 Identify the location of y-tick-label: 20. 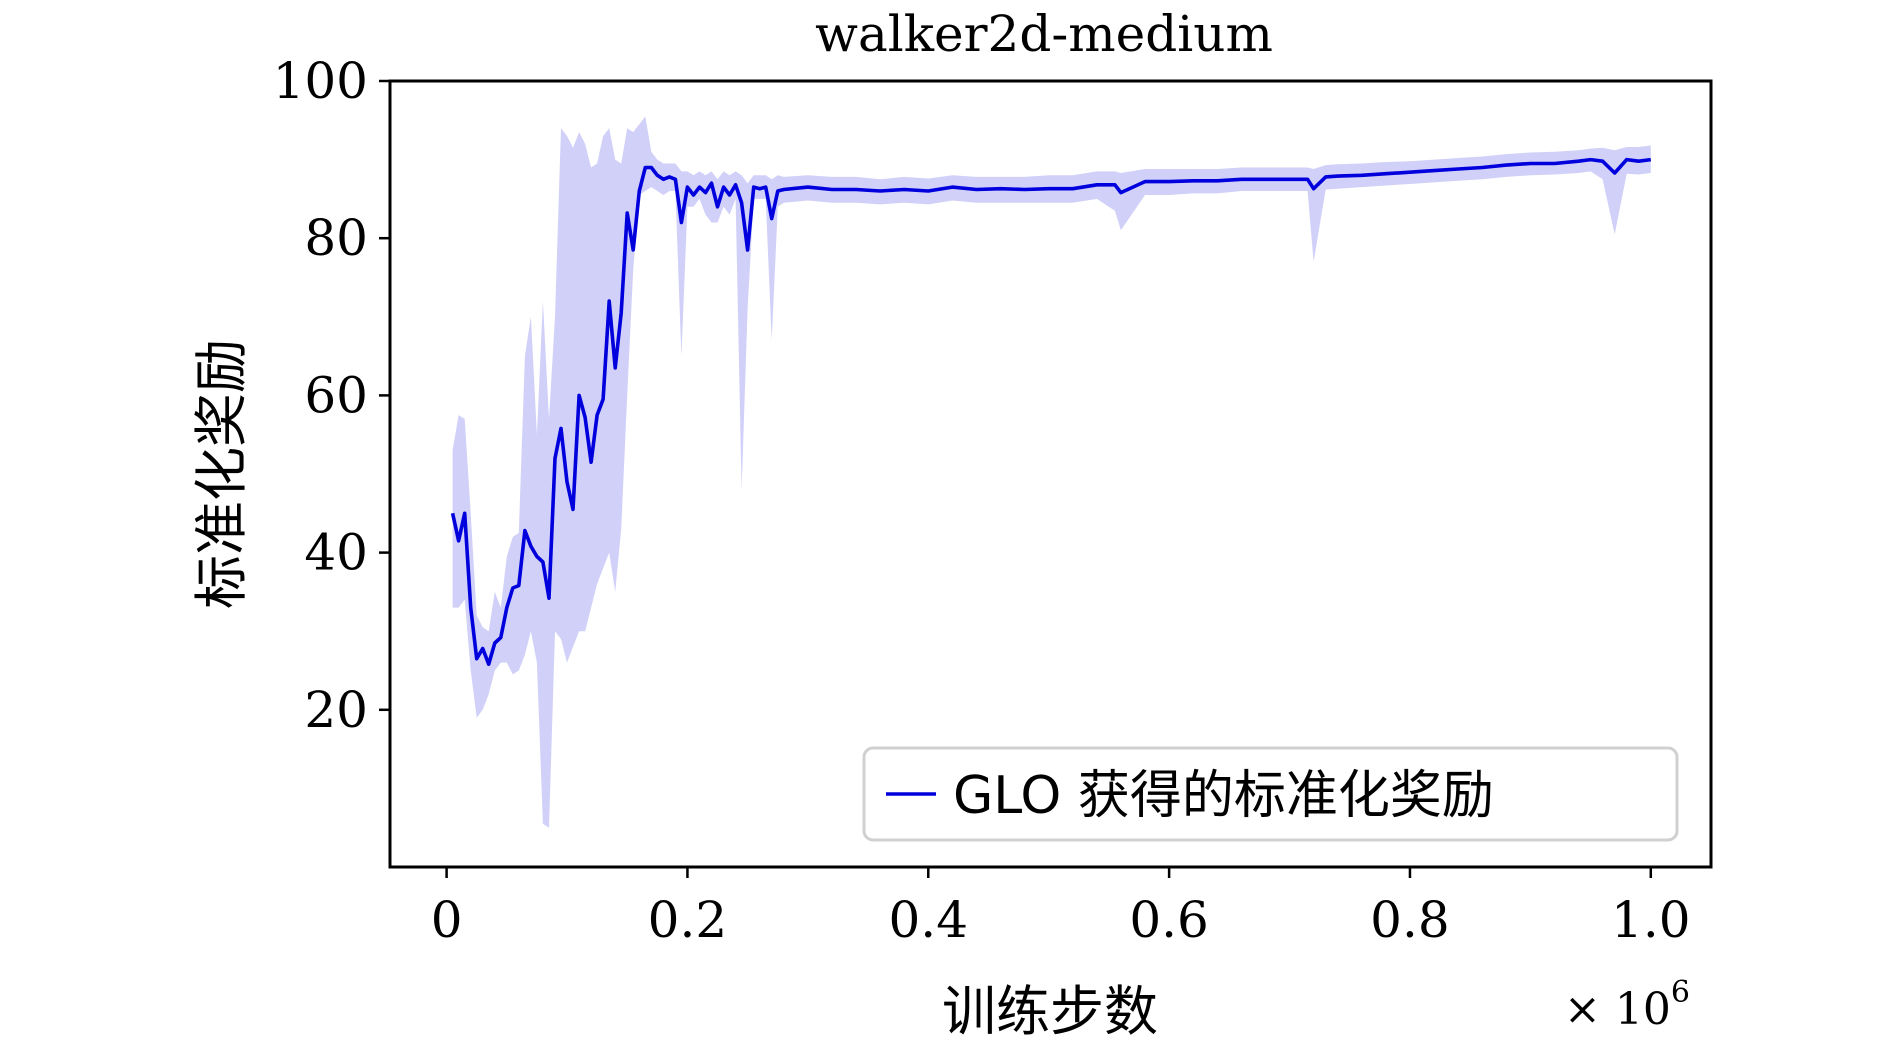
(336, 710).